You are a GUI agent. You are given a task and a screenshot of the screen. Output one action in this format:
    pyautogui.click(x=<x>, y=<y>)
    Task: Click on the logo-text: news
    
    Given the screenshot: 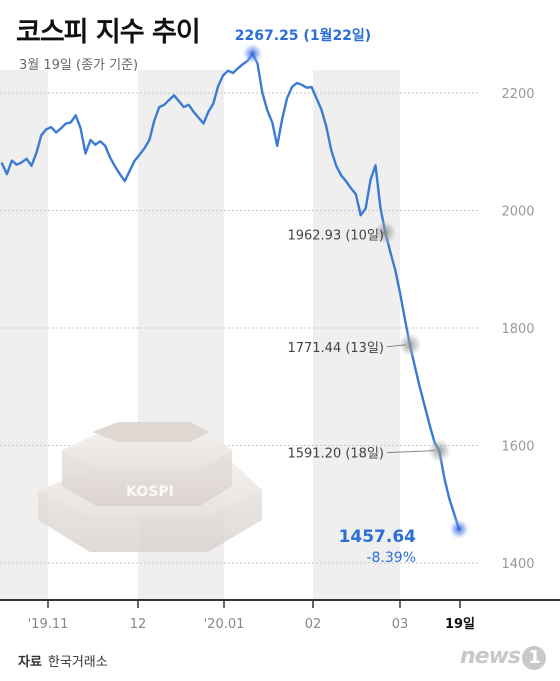 What is the action you would take?
    pyautogui.click(x=490, y=656)
    